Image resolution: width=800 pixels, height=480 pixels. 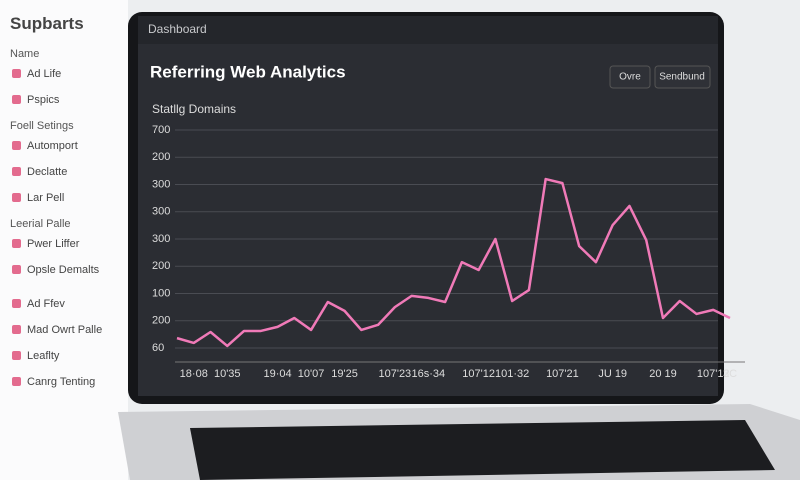 What do you see at coordinates (344, 374) in the screenshot?
I see `x-tick-label: 19'25` at bounding box center [344, 374].